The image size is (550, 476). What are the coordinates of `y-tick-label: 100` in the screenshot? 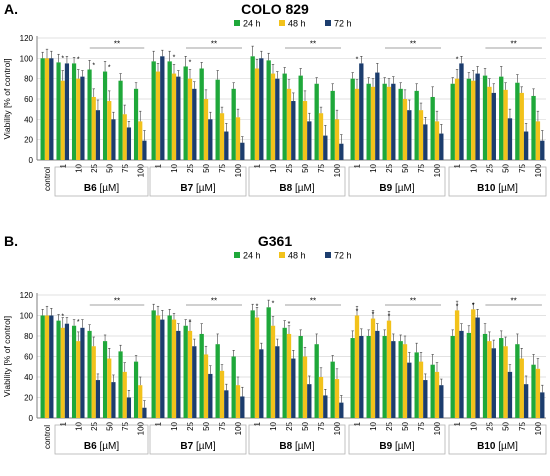 It's located at (27, 316).